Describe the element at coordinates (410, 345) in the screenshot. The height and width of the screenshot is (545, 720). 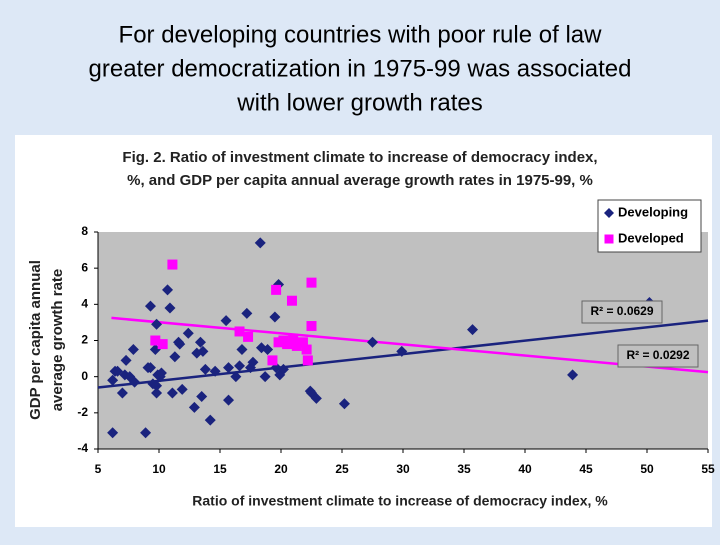
I see `trend-line` at that location.